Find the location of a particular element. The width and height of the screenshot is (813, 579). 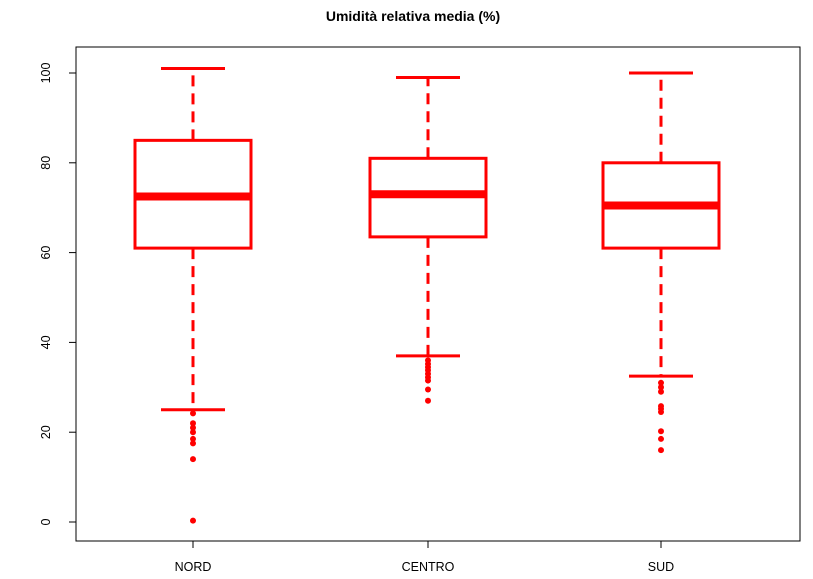

y-tick-label: 80 is located at coordinates (46, 163).